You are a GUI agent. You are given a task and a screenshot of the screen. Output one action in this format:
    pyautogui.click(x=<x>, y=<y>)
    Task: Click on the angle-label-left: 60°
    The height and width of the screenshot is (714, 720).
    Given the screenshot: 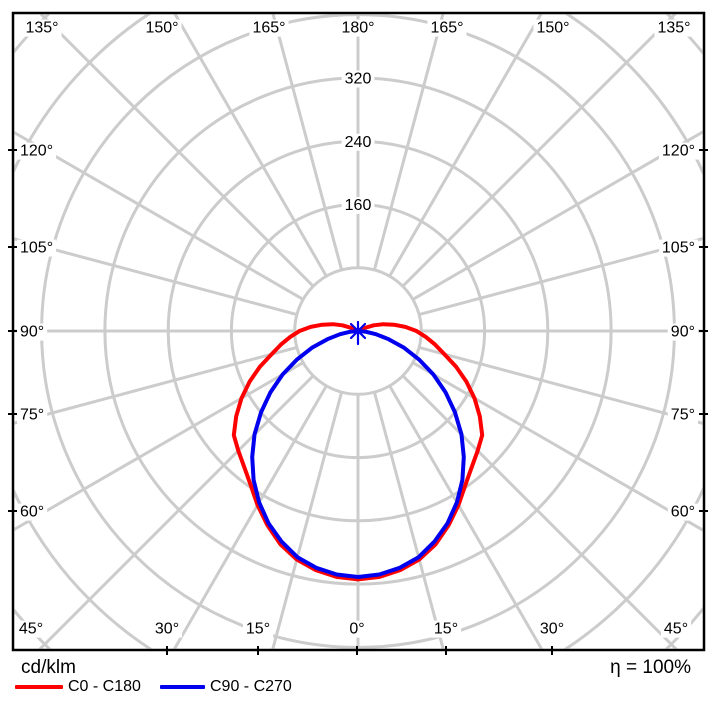 What is the action you would take?
    pyautogui.click(x=32, y=512)
    